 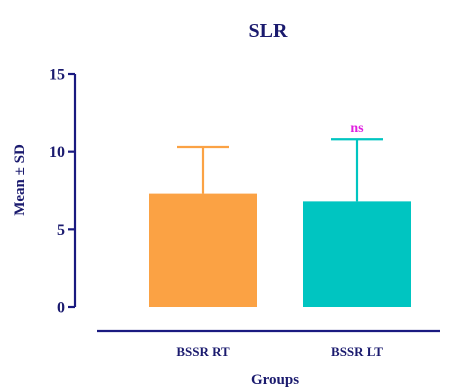 What do you see at coordinates (62, 192) in the screenshot?
I see `y-axis: 0 5 10 15` at bounding box center [62, 192].